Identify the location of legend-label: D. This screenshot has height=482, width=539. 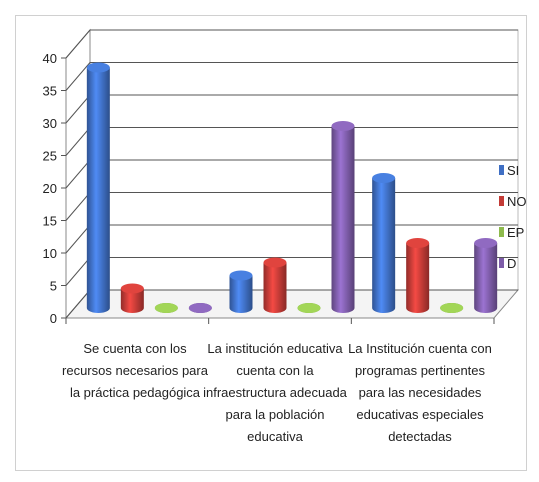
(511, 263).